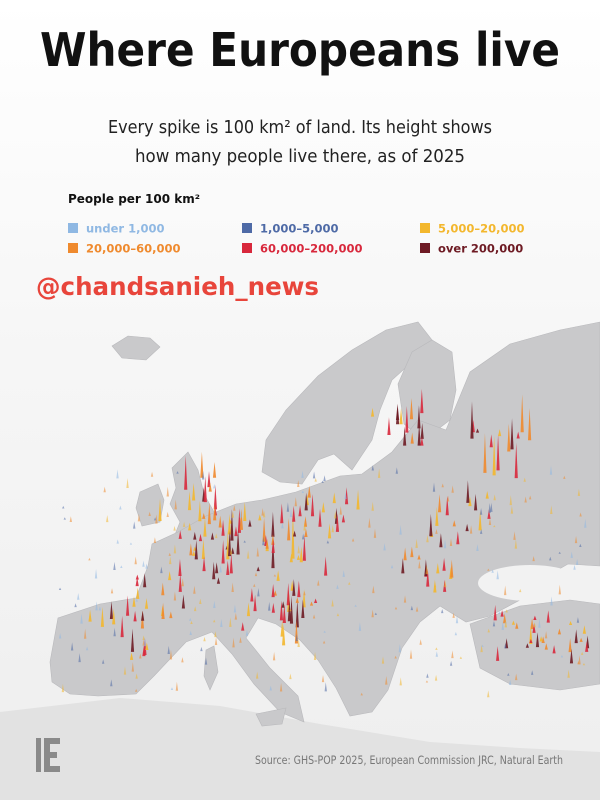 The height and width of the screenshot is (800, 600). What do you see at coordinates (133, 249) in the screenshot?
I see `legend-label: 20,000–60,000` at bounding box center [133, 249].